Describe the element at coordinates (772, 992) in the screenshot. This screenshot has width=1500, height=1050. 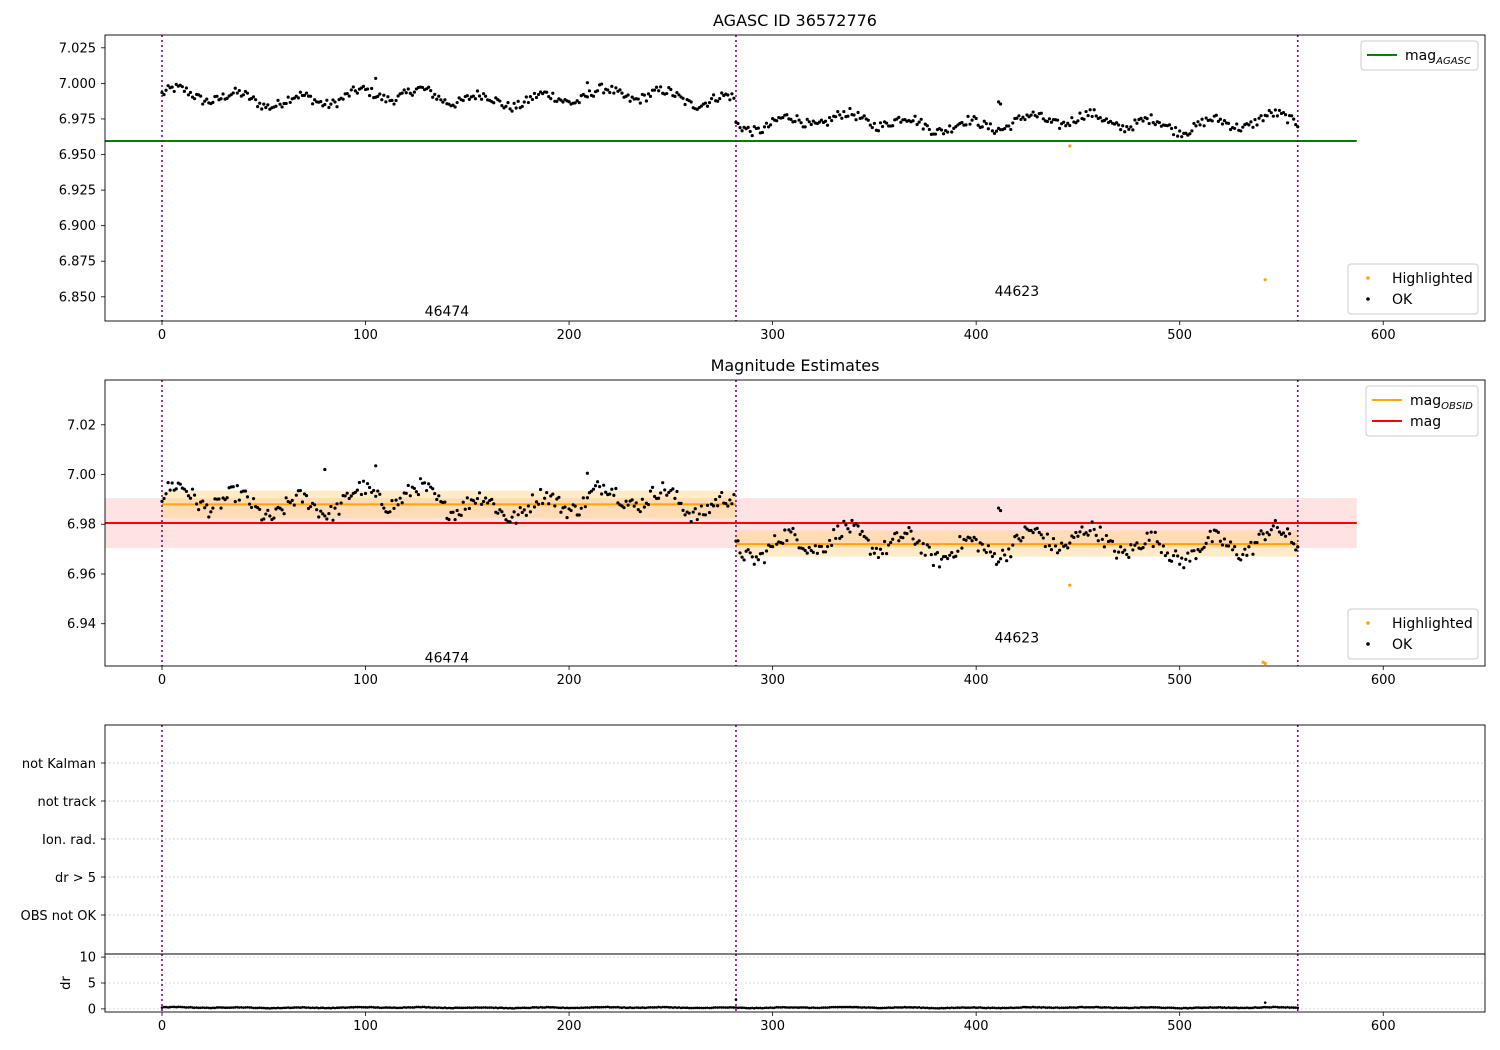
I see `dr-panel: 0 100 200 300 400 500 600 0 5 10 dr` at that location.